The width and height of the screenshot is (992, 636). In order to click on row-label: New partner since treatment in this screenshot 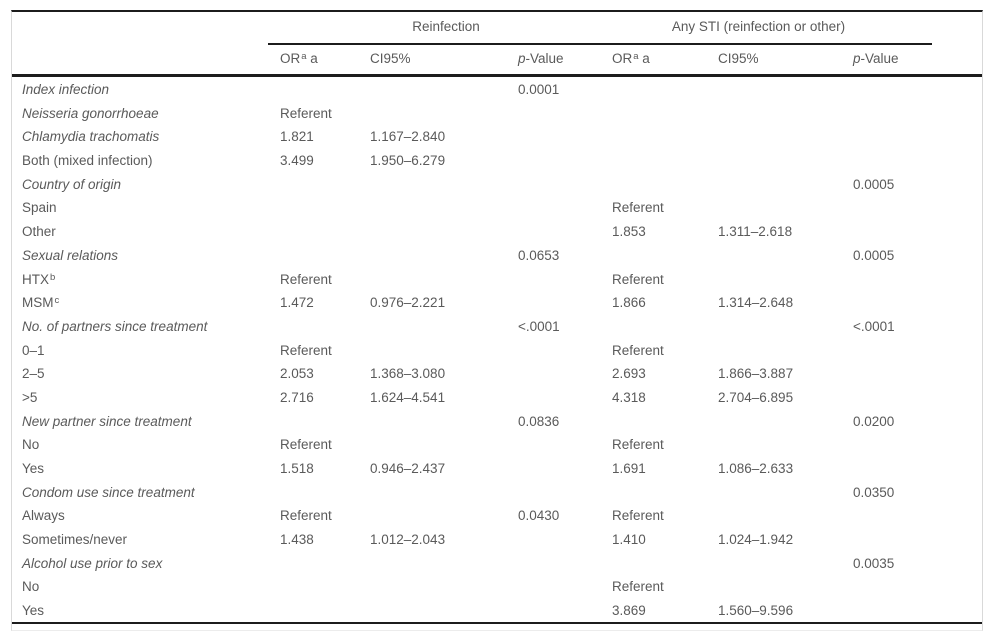, I will do `click(107, 421)`.